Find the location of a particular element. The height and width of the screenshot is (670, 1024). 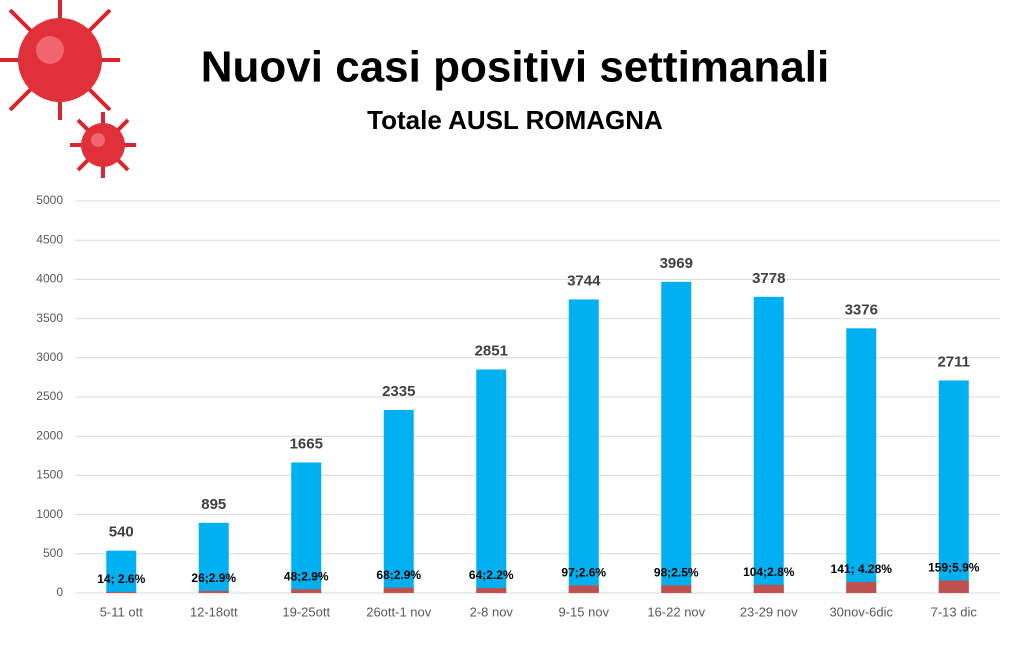

y-tick-label: 3000 is located at coordinates (49, 357).